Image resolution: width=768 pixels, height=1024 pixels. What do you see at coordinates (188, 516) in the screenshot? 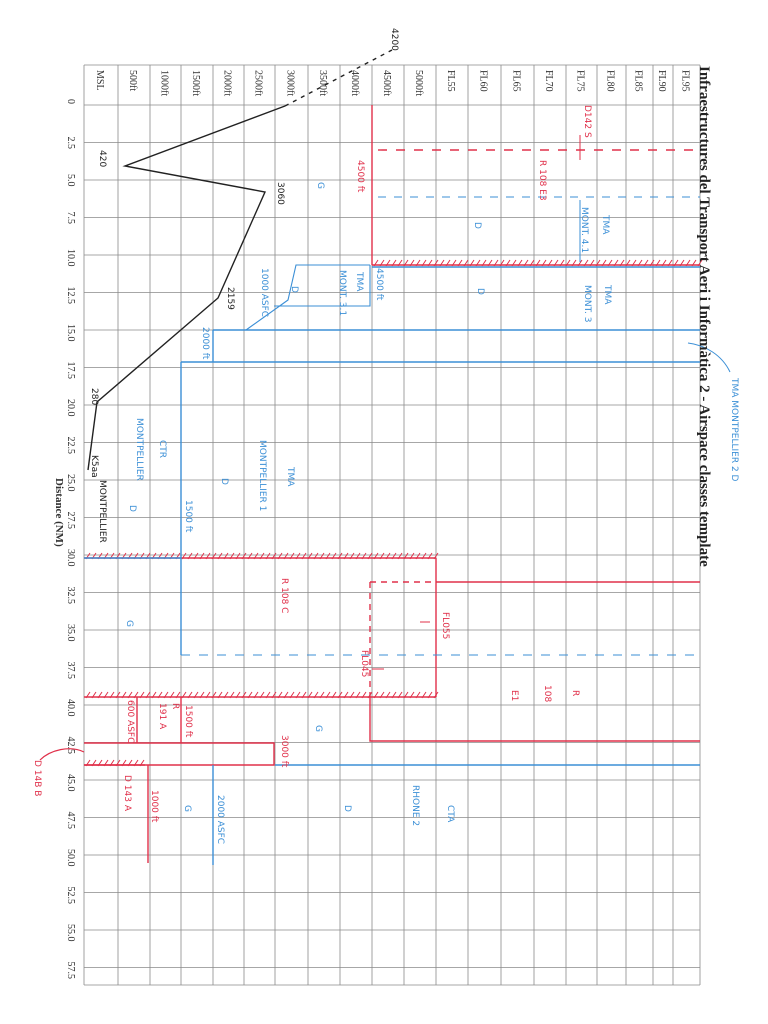
I see `annotation-label: 1500 ft` at bounding box center [188, 516].